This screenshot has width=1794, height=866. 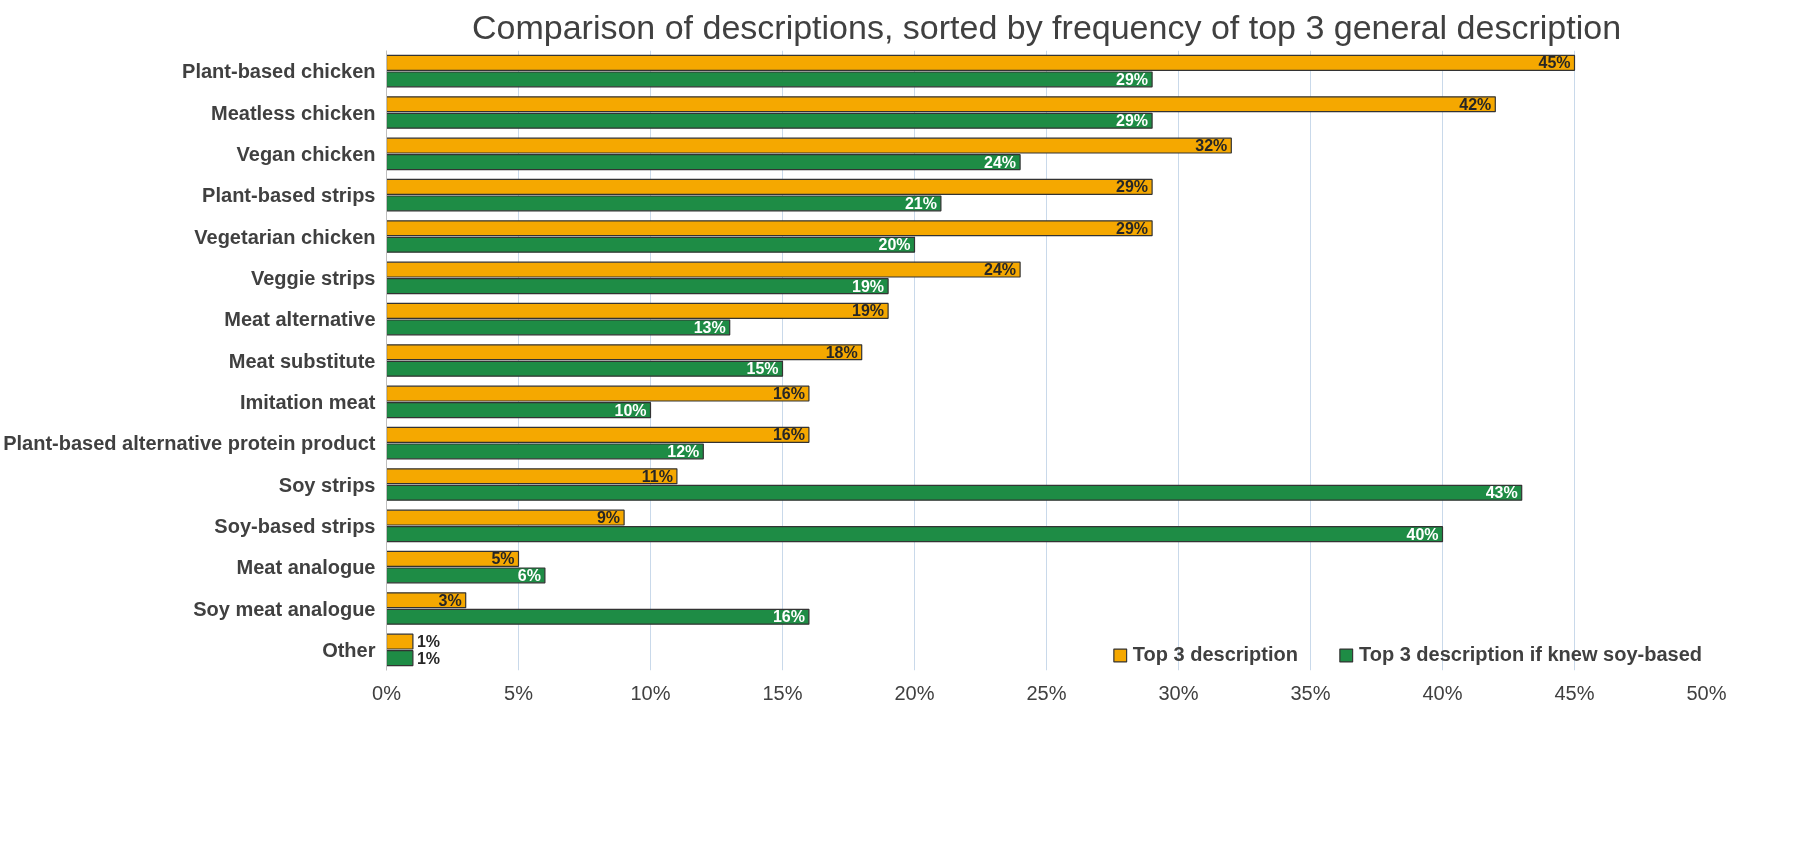 I want to click on y-tick-label: Vegan chicken, so click(x=306, y=153).